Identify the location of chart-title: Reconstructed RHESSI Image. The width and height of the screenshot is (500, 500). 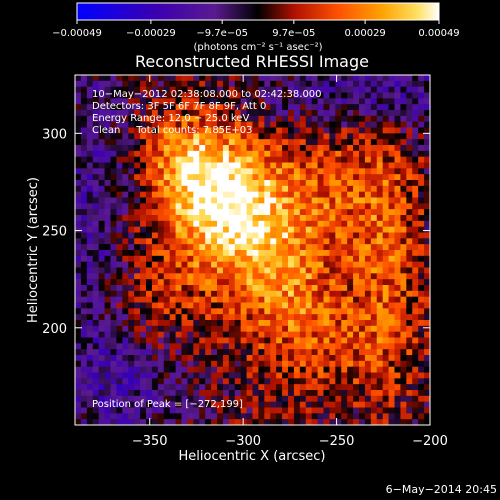
(252, 61).